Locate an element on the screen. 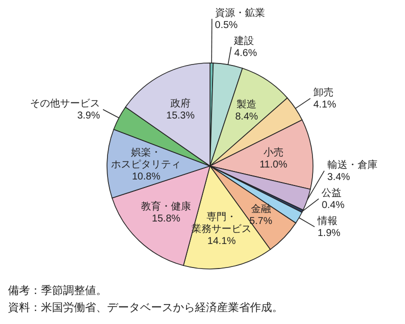 Image resolution: width=405 pixels, height=324 pixels. data-label: 15.8% is located at coordinates (166, 218).